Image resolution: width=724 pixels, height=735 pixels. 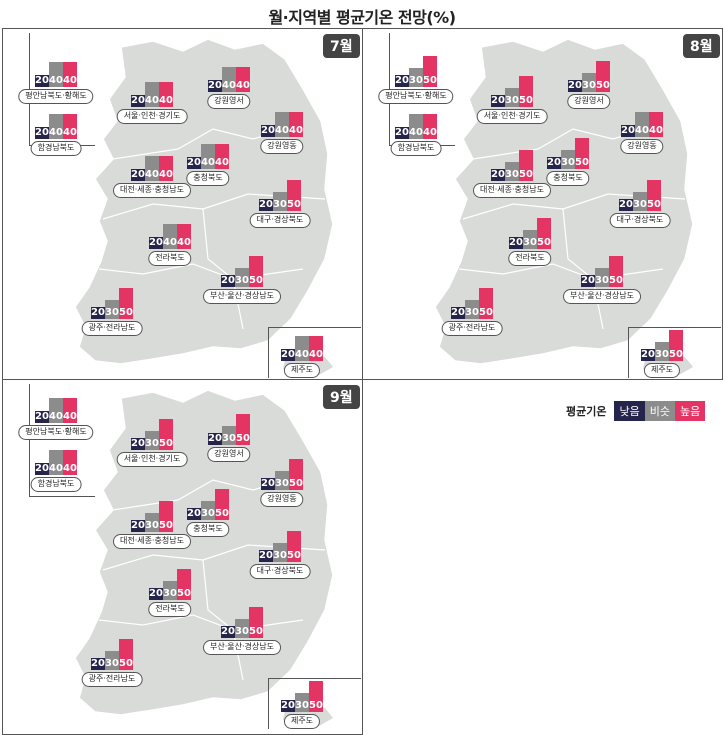 I want to click on month-badge: 9월, so click(x=341, y=397).